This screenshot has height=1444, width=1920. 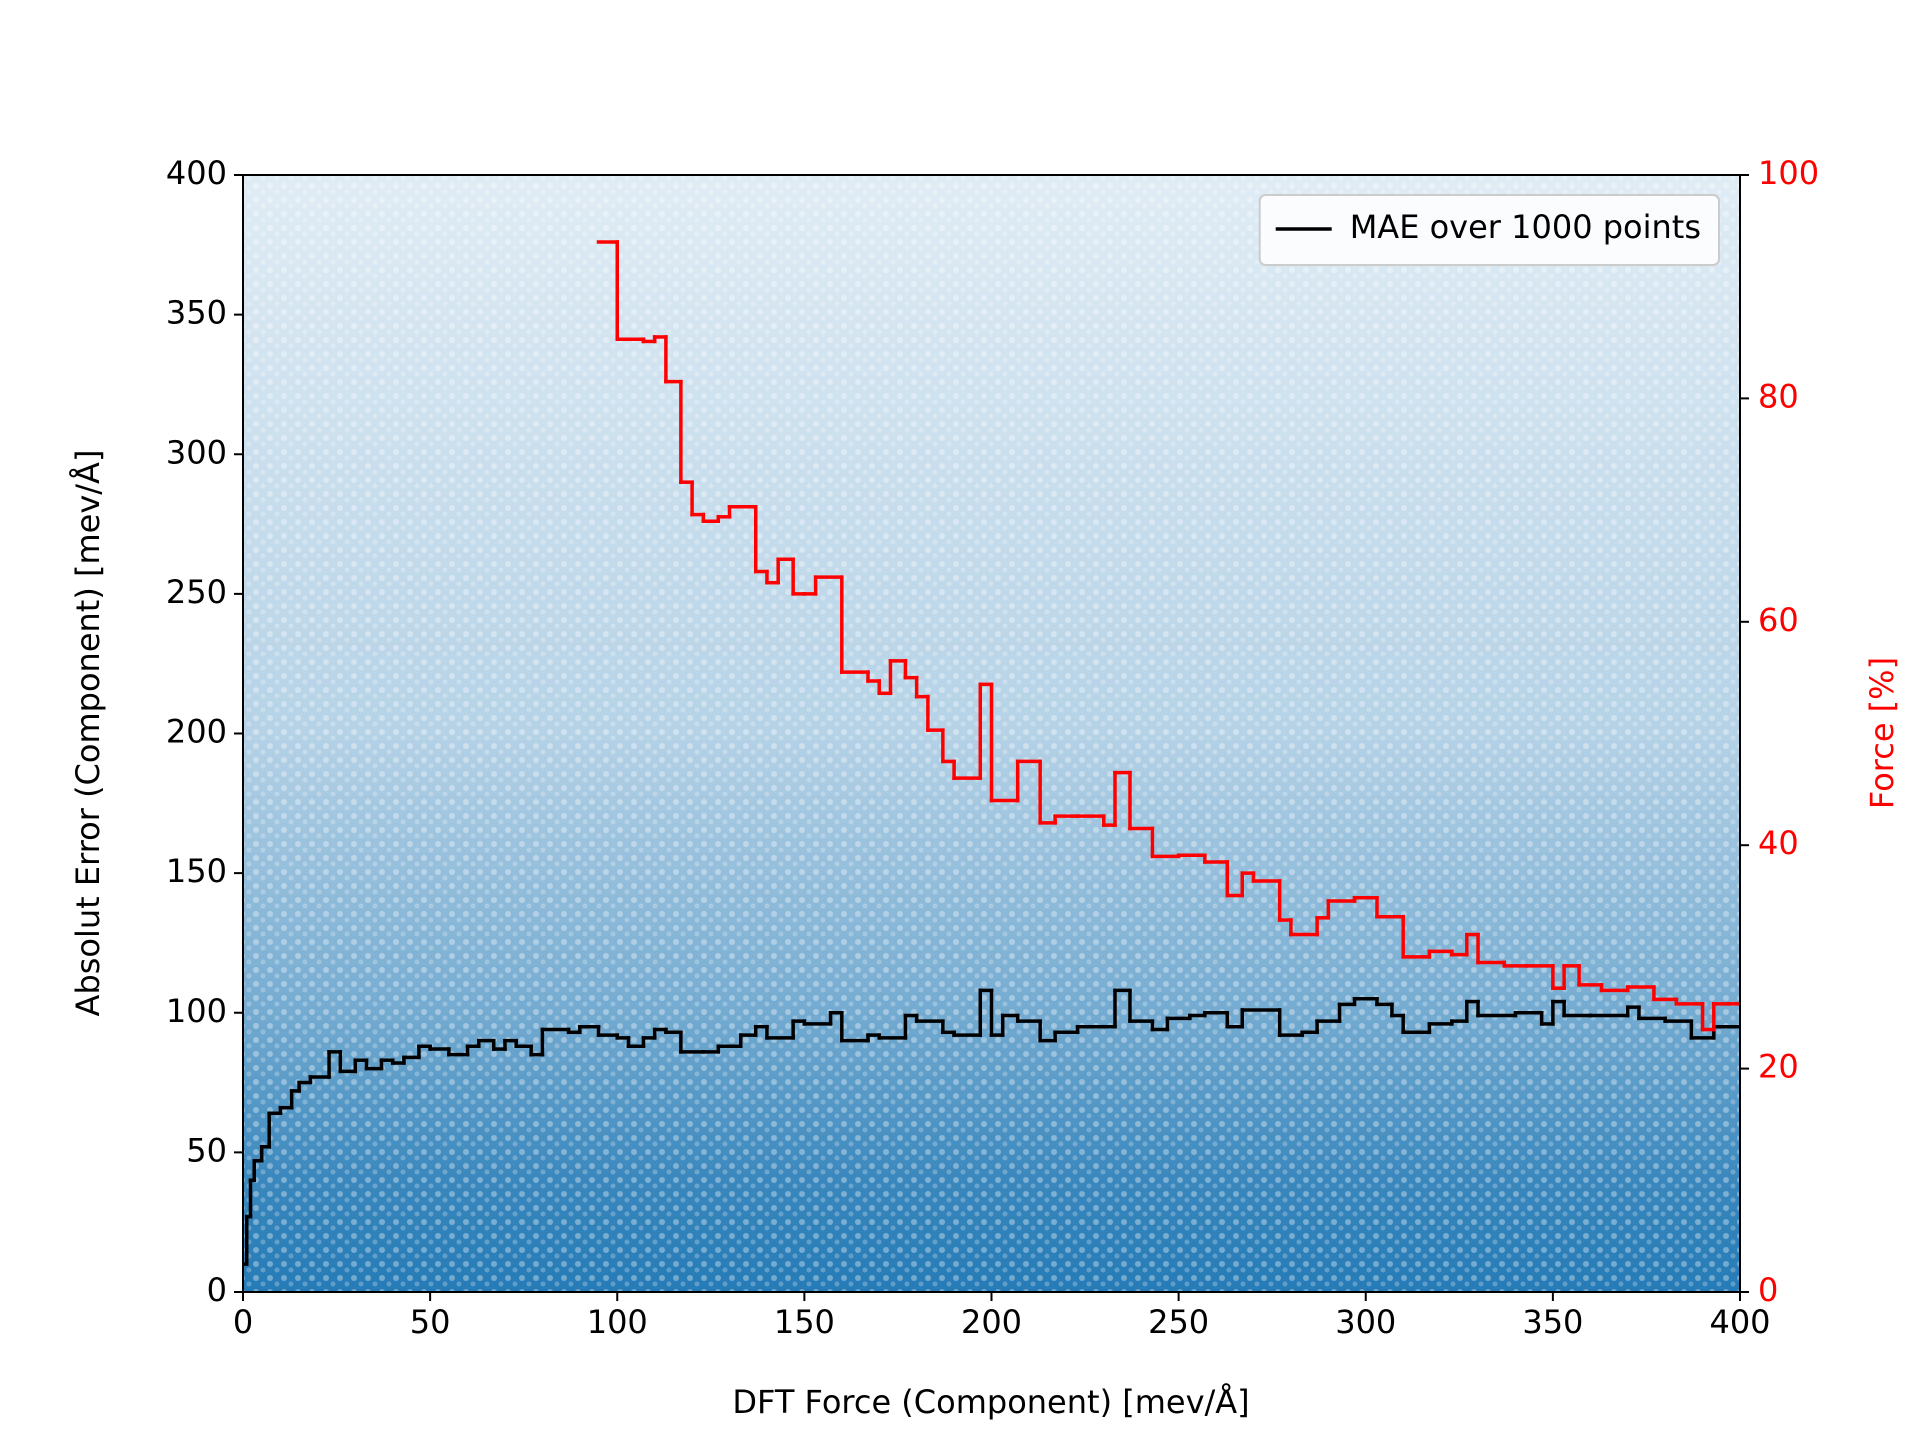 I want to click on legend-label: MAE over 1000 points, so click(x=1525, y=227).